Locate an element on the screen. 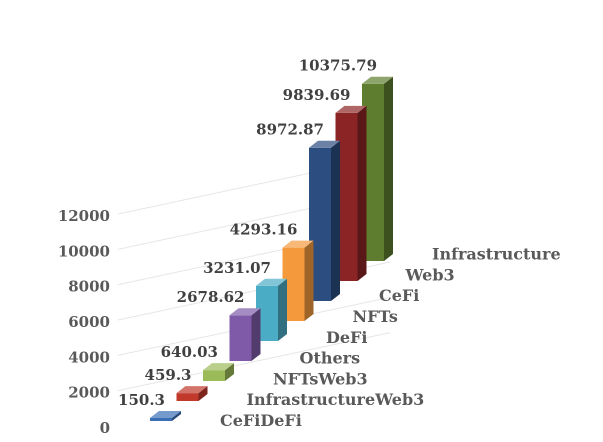 The height and width of the screenshot is (442, 603). y-tick-label: 12000 is located at coordinates (84, 216).